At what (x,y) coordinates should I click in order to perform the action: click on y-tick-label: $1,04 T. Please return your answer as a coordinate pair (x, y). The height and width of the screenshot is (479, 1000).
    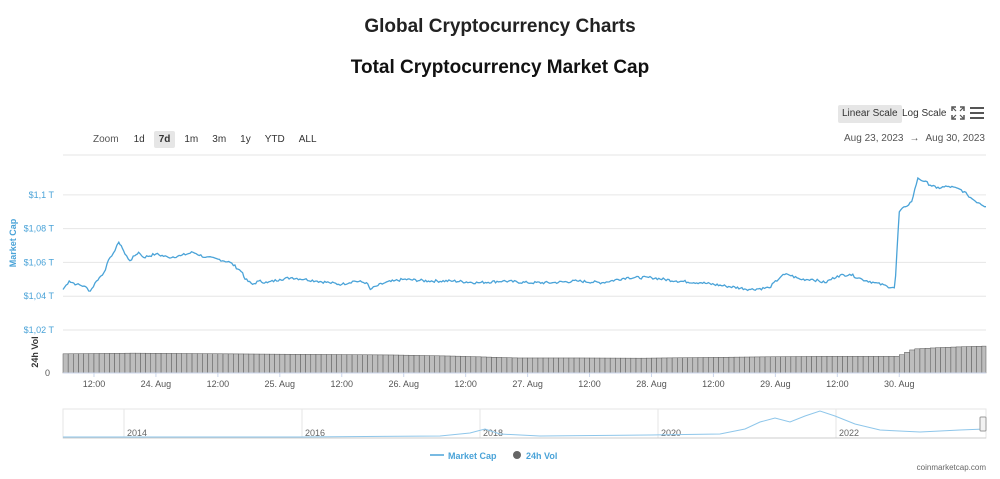
    Looking at the image, I should click on (39, 296).